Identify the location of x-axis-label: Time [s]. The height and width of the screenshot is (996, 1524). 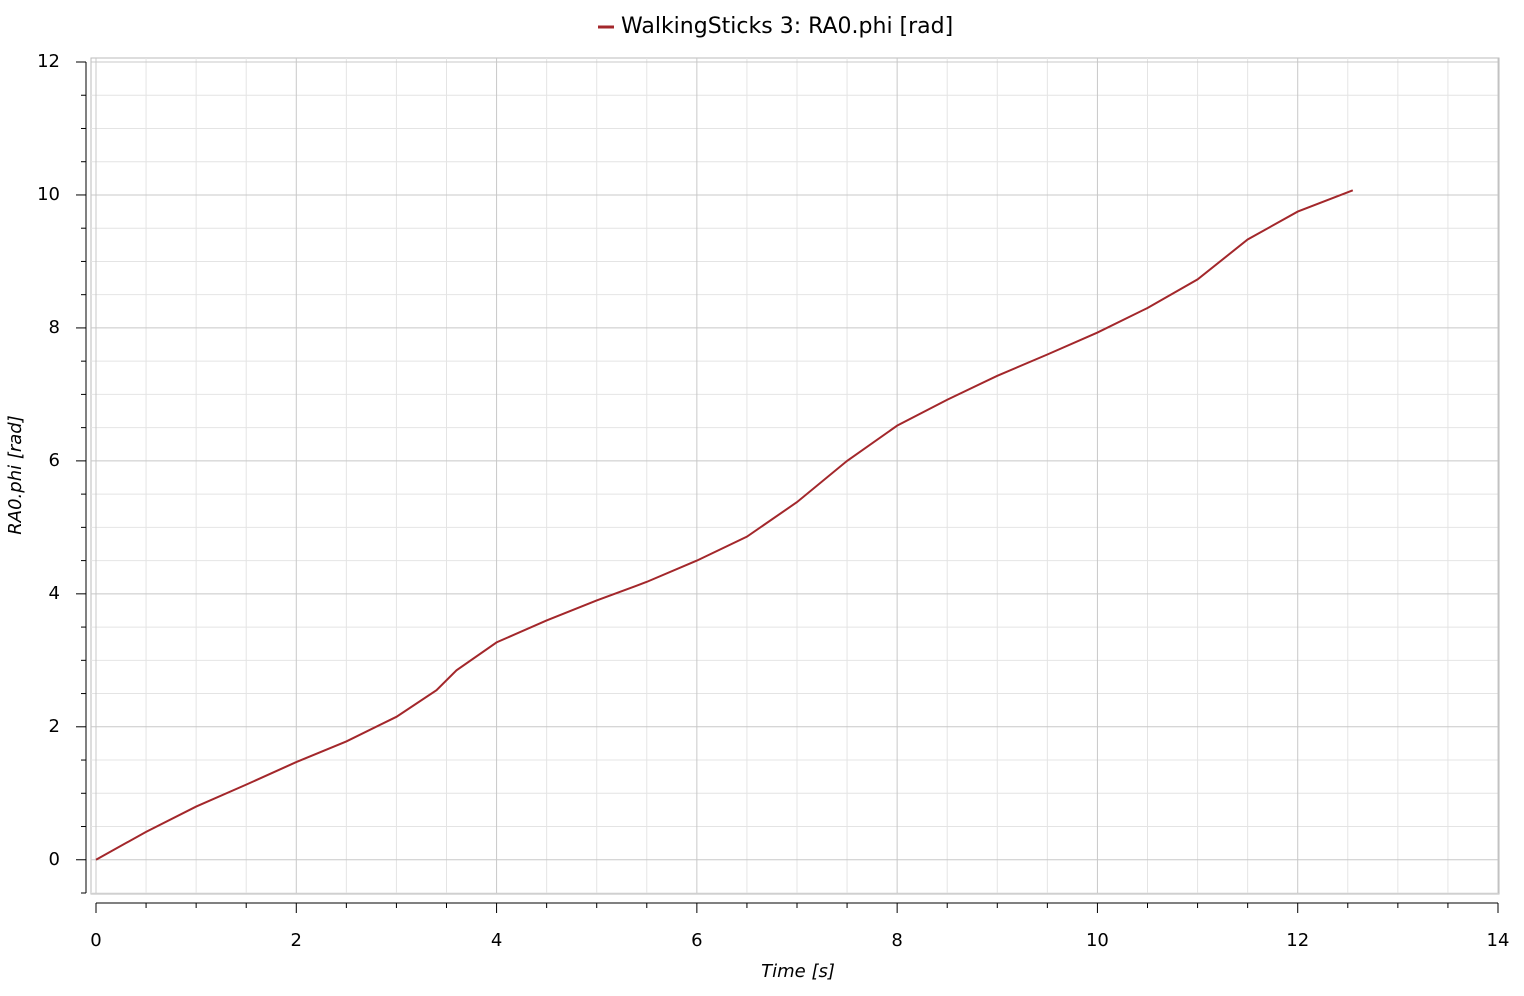
(798, 971).